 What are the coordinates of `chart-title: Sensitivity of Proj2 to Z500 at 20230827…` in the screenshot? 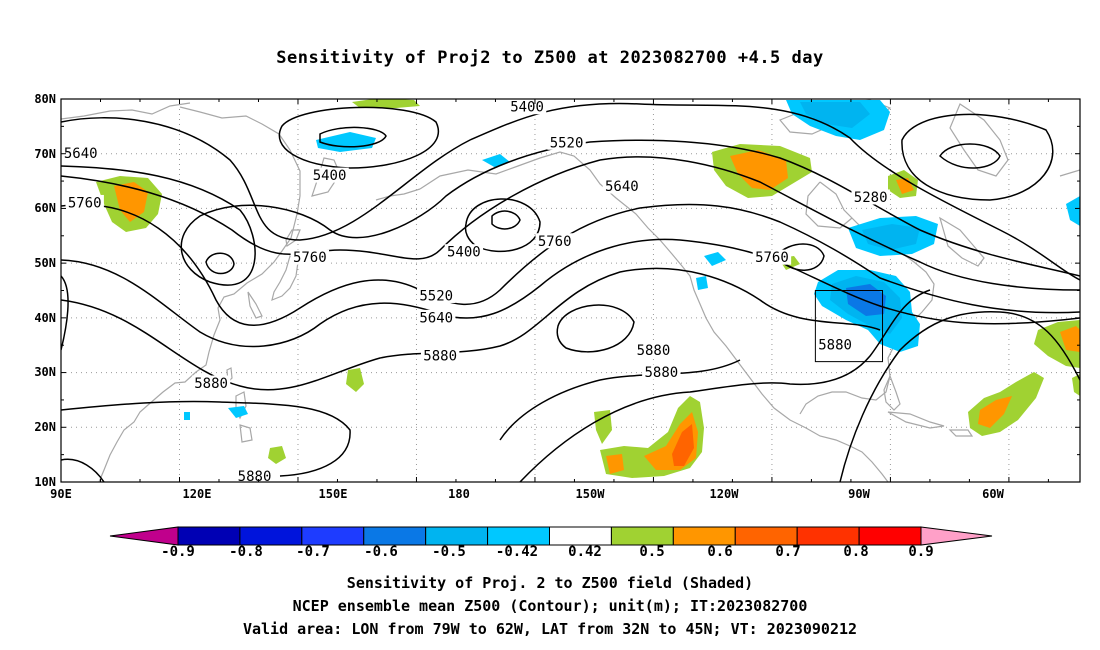 It's located at (550, 58).